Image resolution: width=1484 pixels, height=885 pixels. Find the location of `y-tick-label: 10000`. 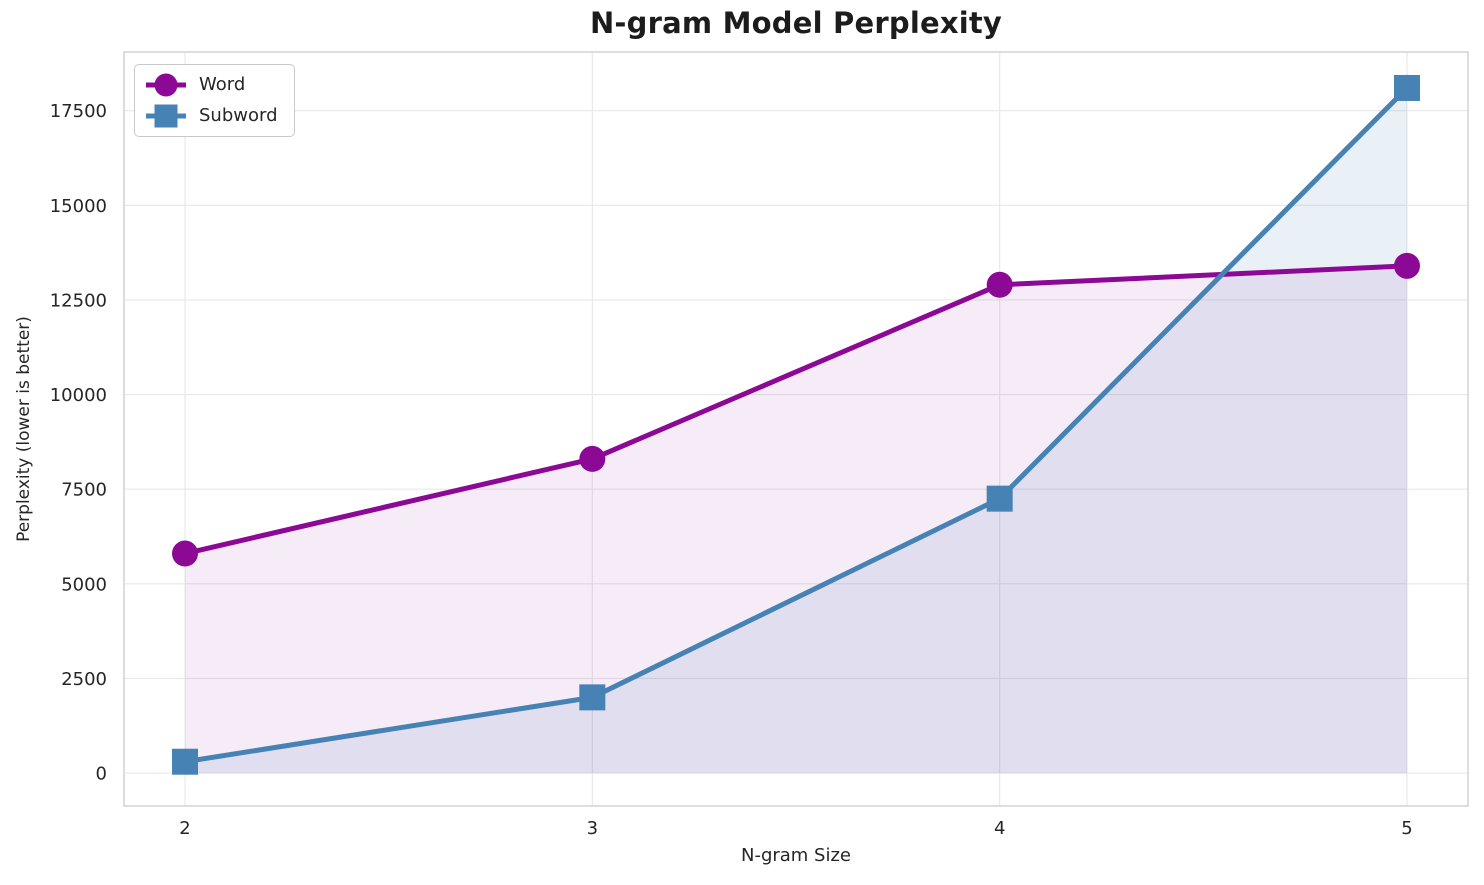

y-tick-label: 10000 is located at coordinates (78, 395).